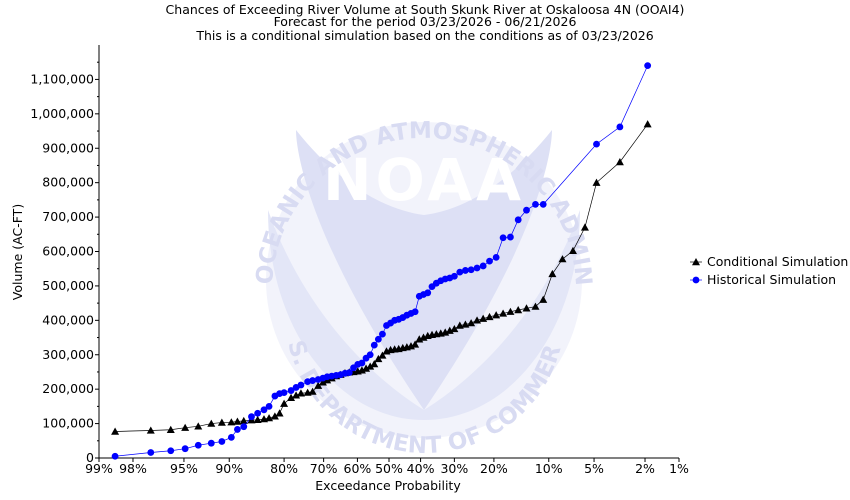 The height and width of the screenshot is (500, 850). What do you see at coordinates (777, 261) in the screenshot?
I see `legend-label: Conditional Simulation` at bounding box center [777, 261].